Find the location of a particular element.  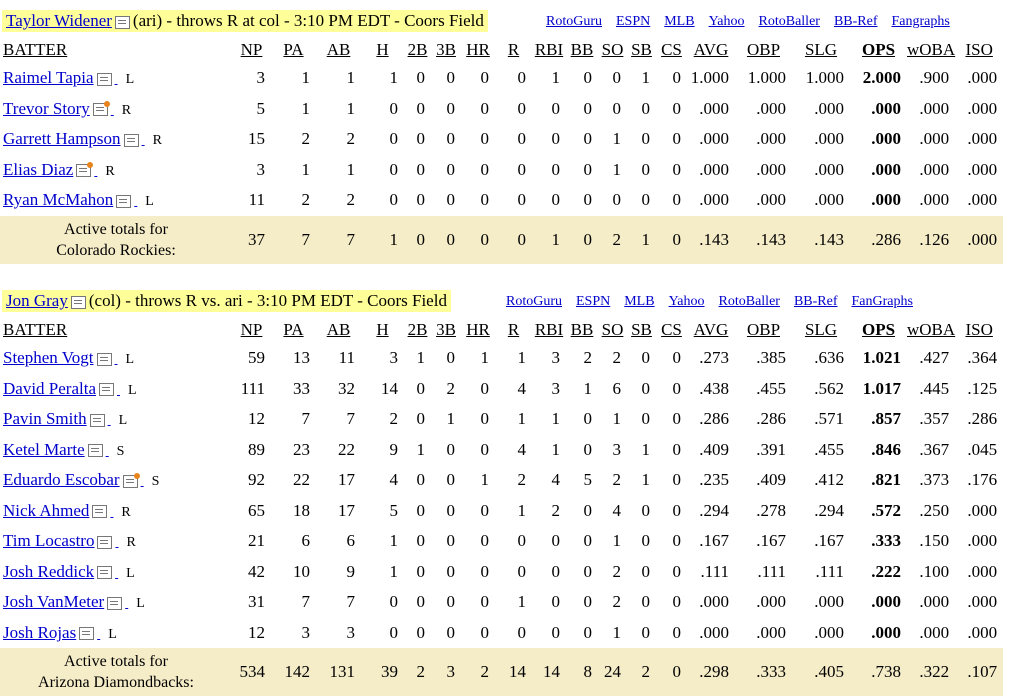

batter-name-link: Trevor Story is located at coordinates (46, 108).